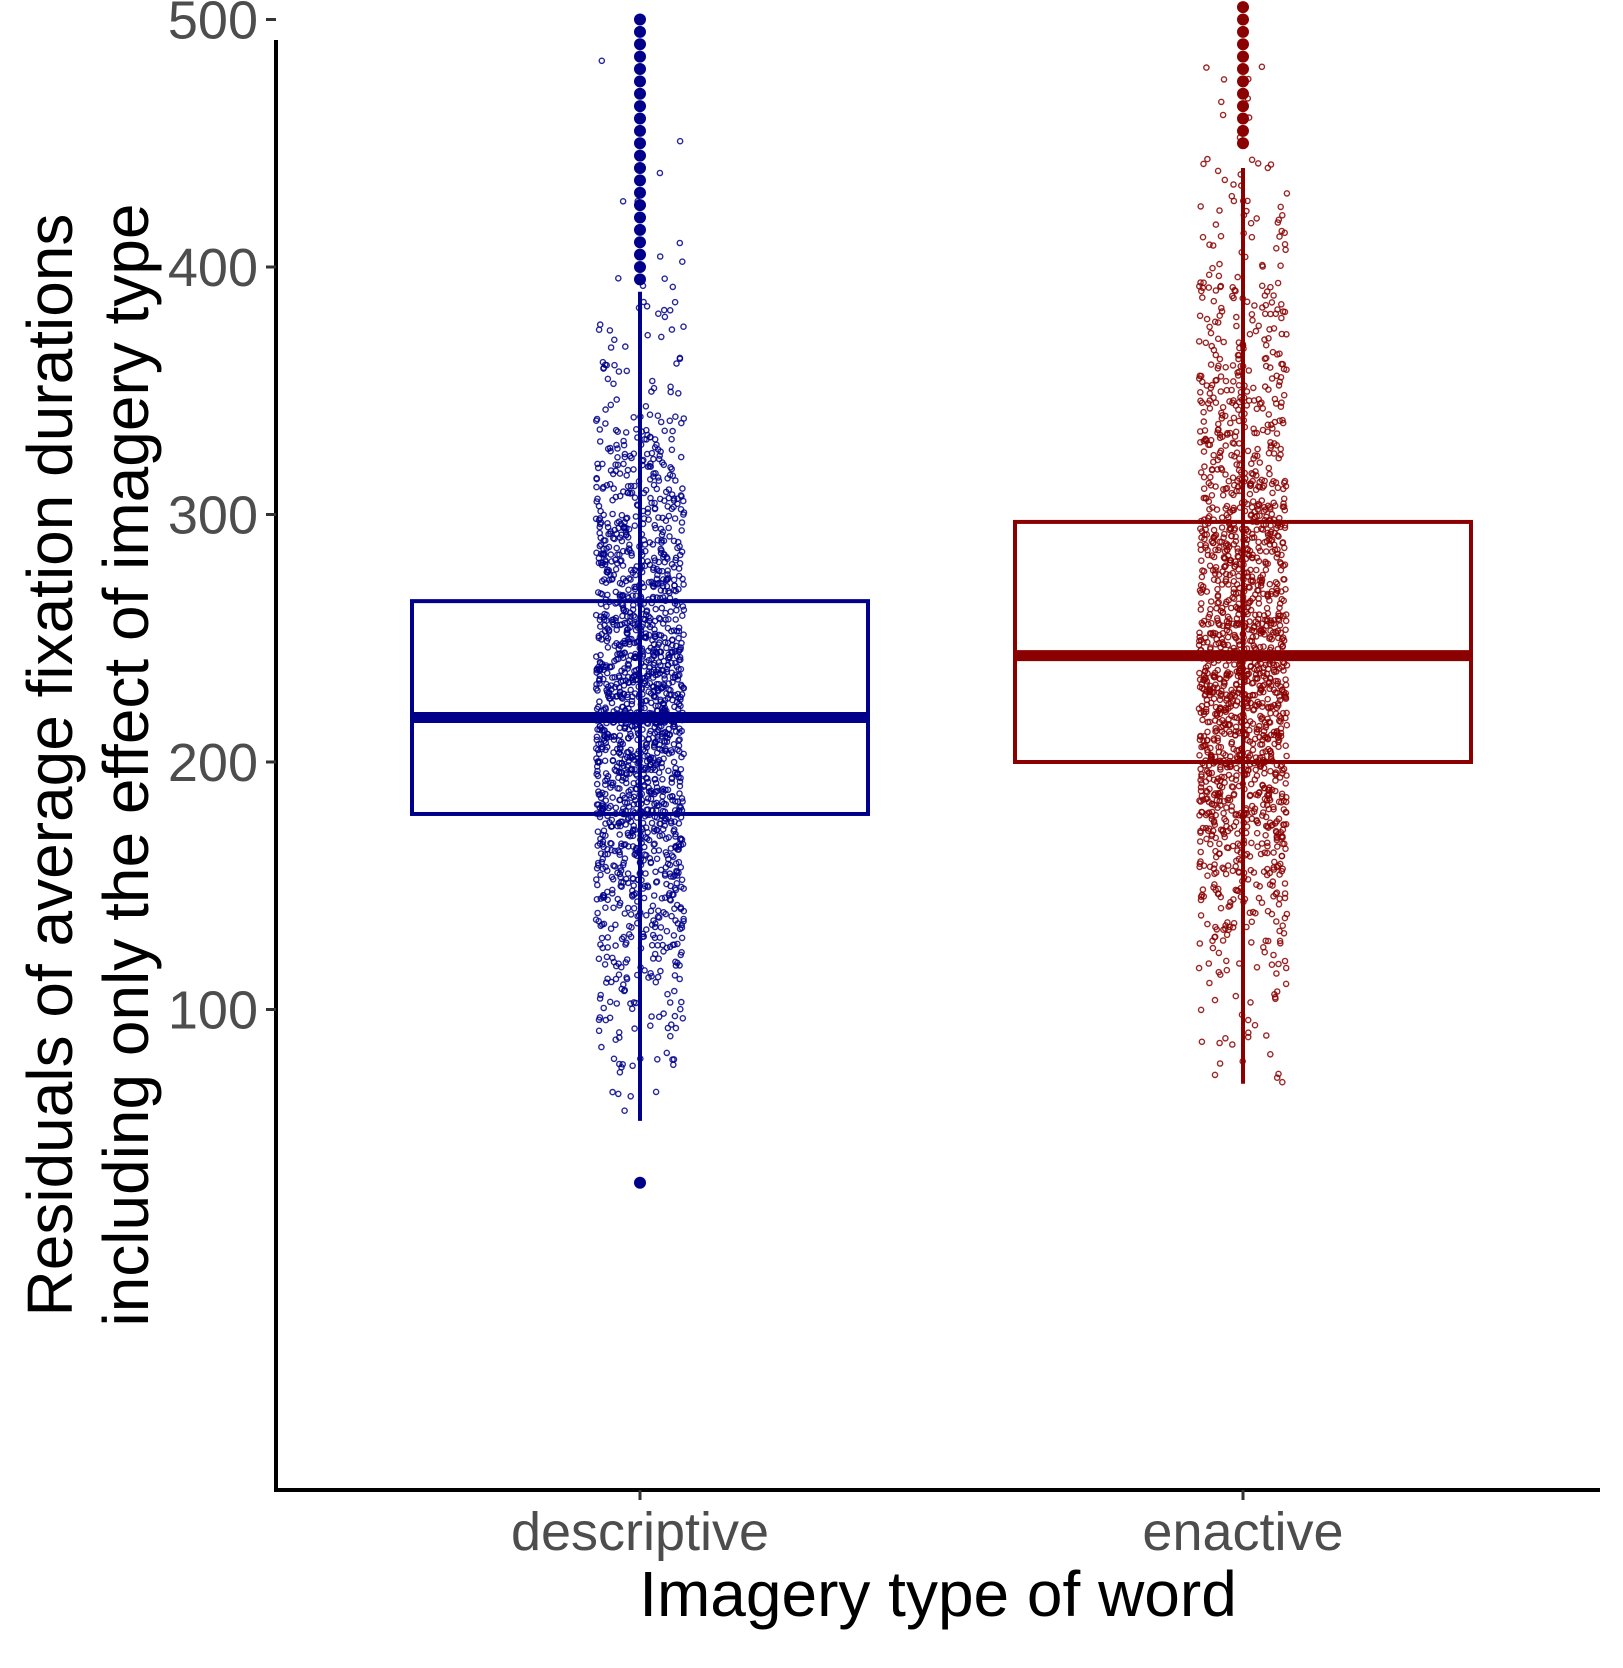 The height and width of the screenshot is (1668, 1623). I want to click on outlier-point, so click(640, 217).